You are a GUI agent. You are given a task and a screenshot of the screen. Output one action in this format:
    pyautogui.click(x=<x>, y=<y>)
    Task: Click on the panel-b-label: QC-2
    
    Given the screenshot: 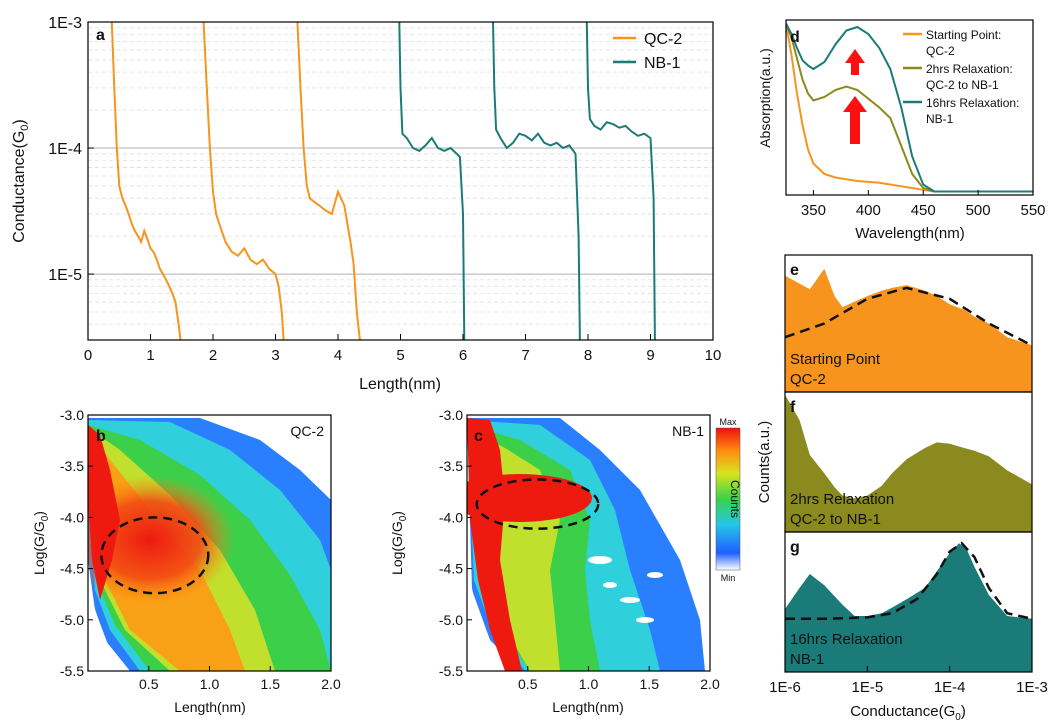 What is the action you would take?
    pyautogui.click(x=308, y=431)
    